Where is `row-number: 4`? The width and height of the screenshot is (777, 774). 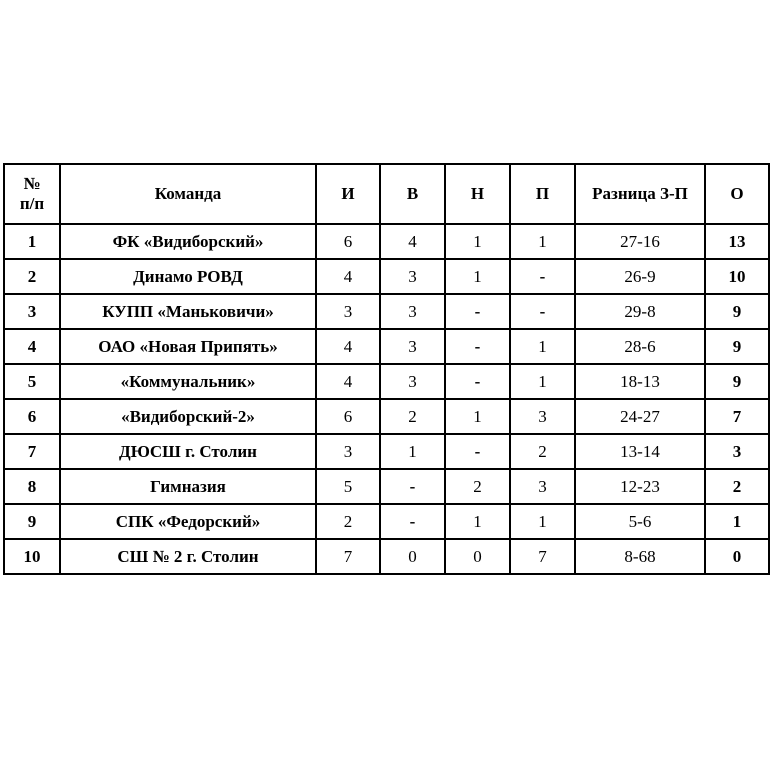
row-number: 4 is located at coordinates (32, 346).